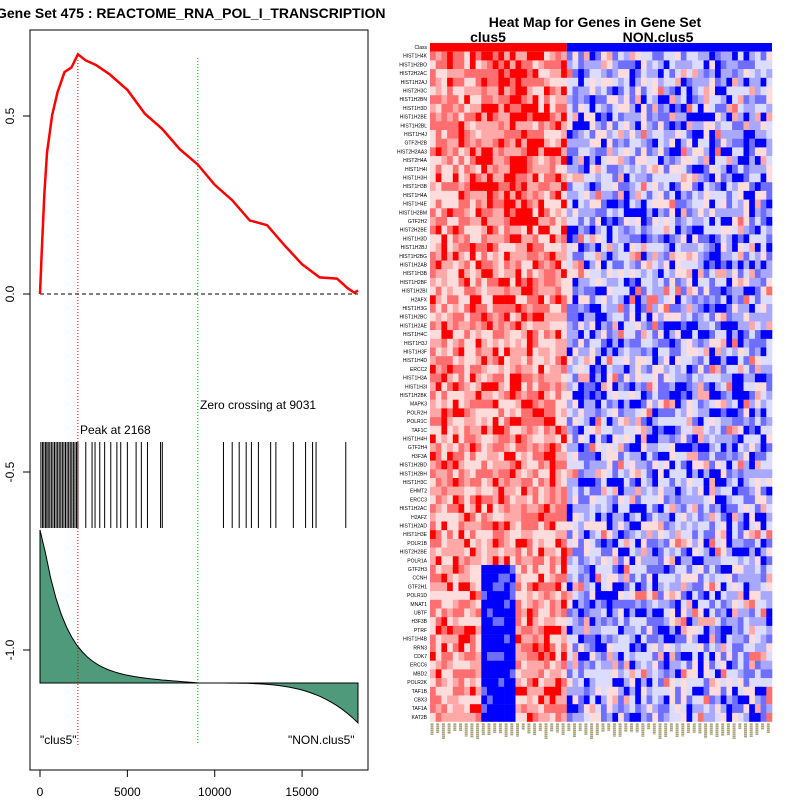  What do you see at coordinates (415, 335) in the screenshot?
I see `gene-label: HIST1H4C` at bounding box center [415, 335].